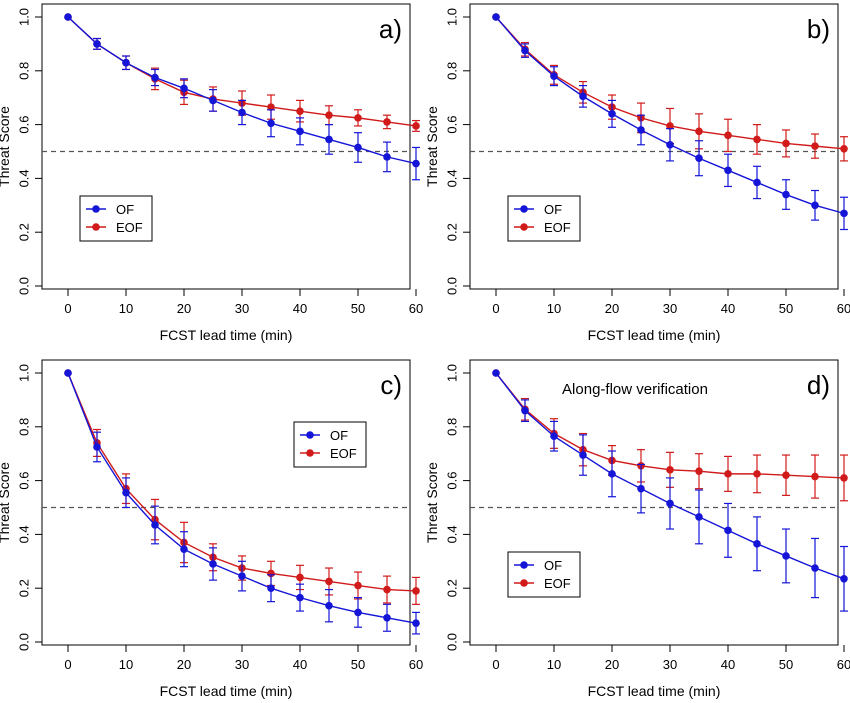  I want to click on panel-label: c), so click(391, 385).